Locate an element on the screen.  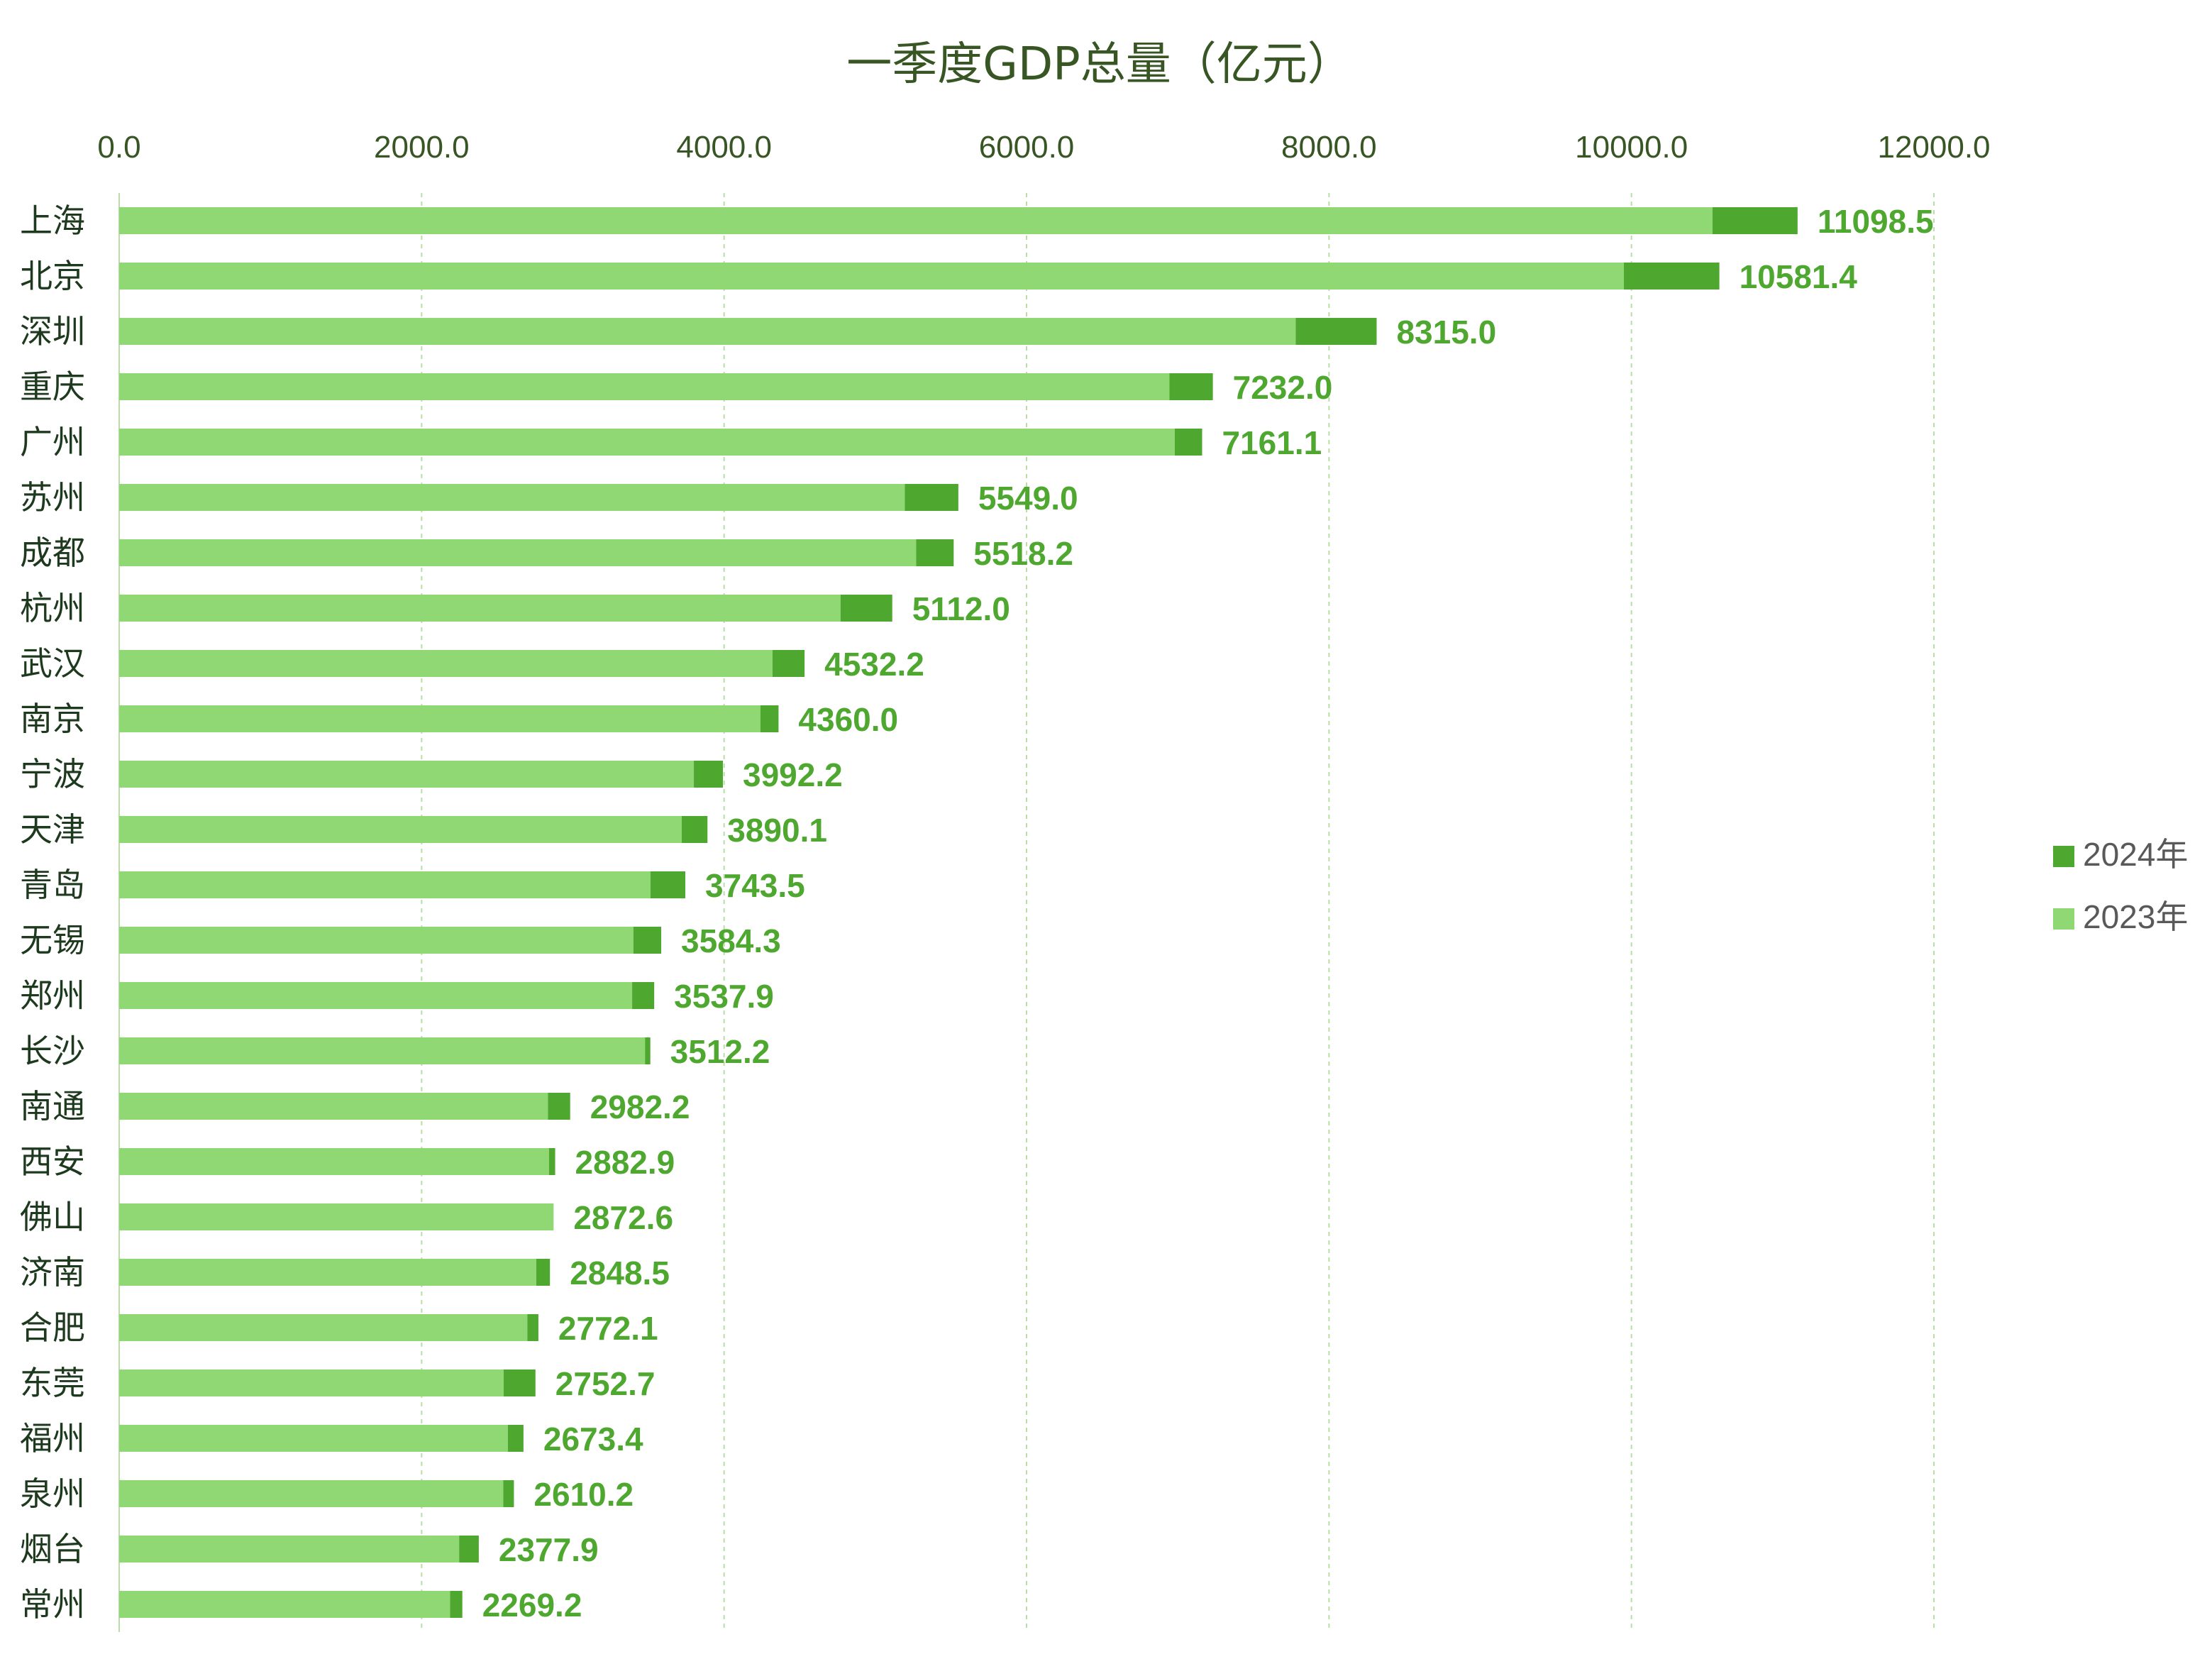
category-label: 郑州 is located at coordinates (52, 996).